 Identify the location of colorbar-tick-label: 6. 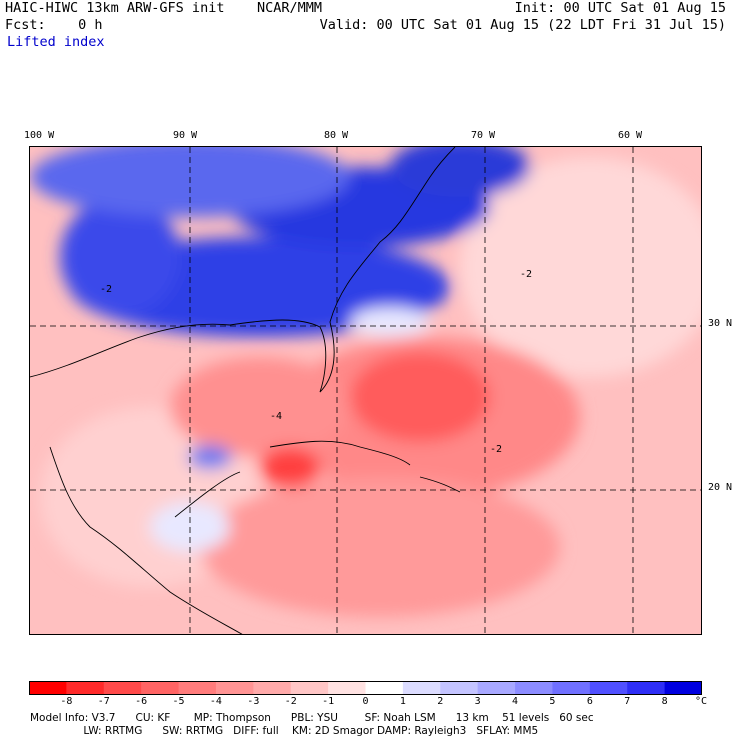
(589, 701).